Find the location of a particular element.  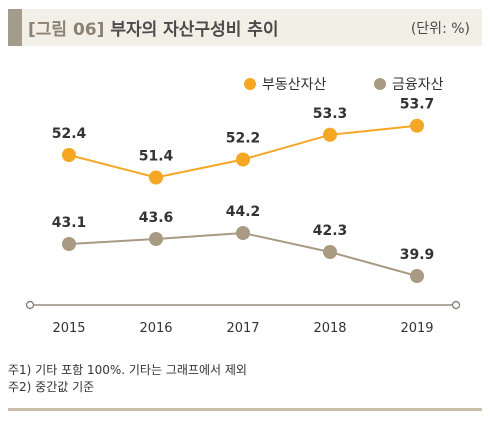

data-label: 53.3 is located at coordinates (330, 114).